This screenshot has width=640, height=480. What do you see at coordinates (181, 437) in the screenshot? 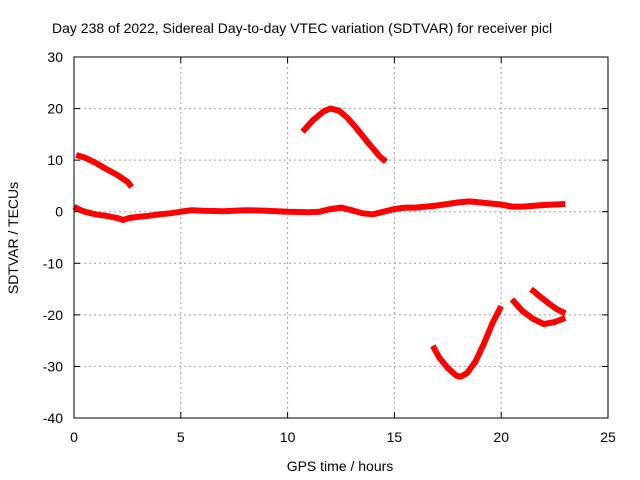
I see `x-tick-label: 5` at bounding box center [181, 437].